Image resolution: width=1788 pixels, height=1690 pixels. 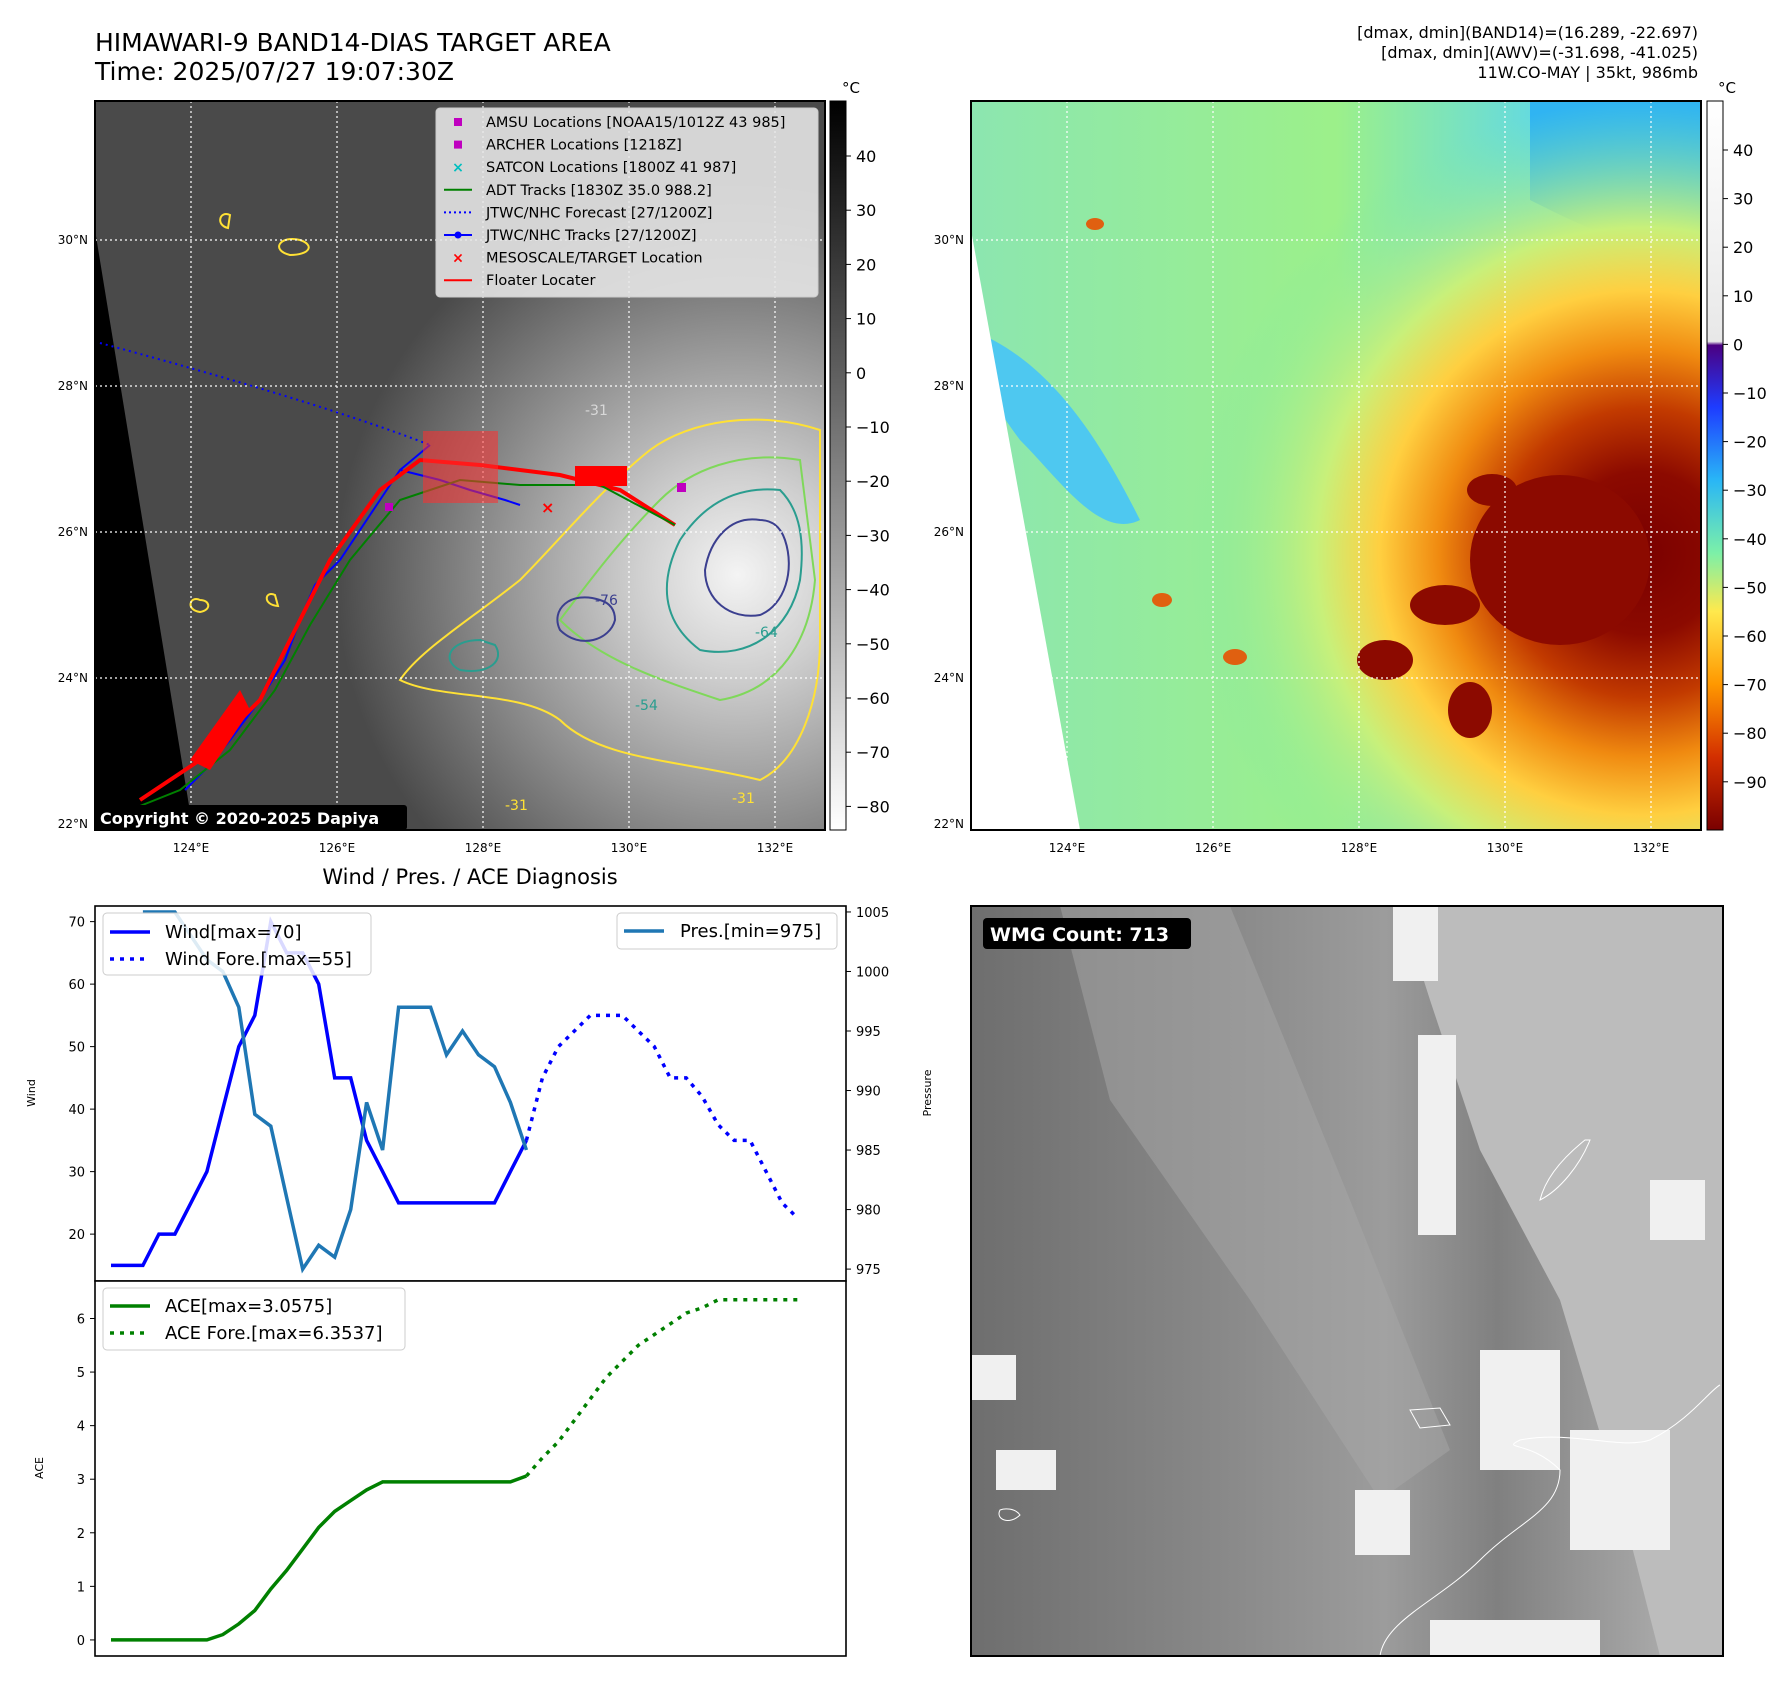 What do you see at coordinates (1750, 636) in the screenshot?
I see `colorbar-tick-label: −60` at bounding box center [1750, 636].